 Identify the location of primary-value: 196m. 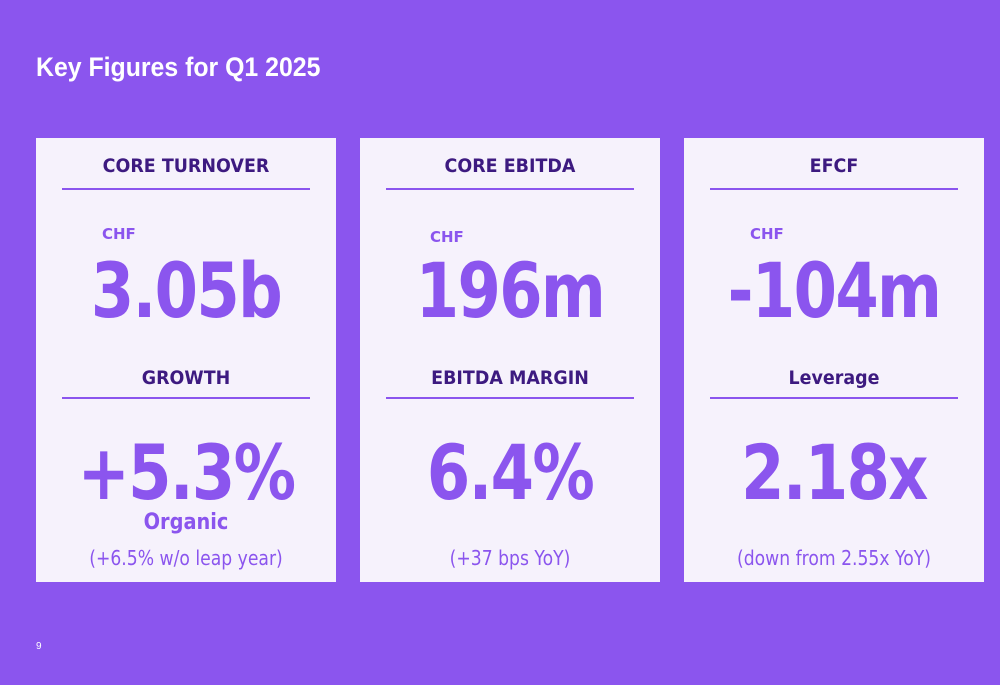
(510, 290).